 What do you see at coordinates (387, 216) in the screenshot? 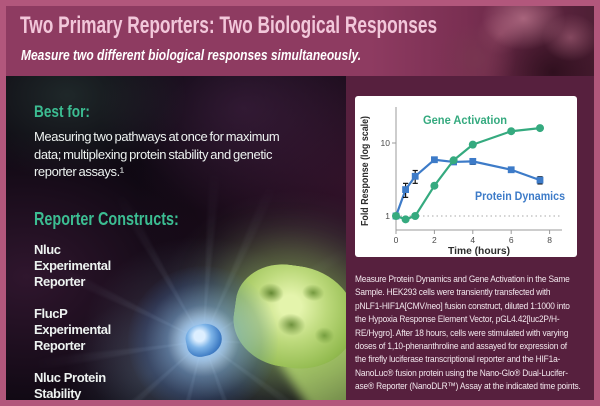
I see `y-tick-label: 1` at bounding box center [387, 216].